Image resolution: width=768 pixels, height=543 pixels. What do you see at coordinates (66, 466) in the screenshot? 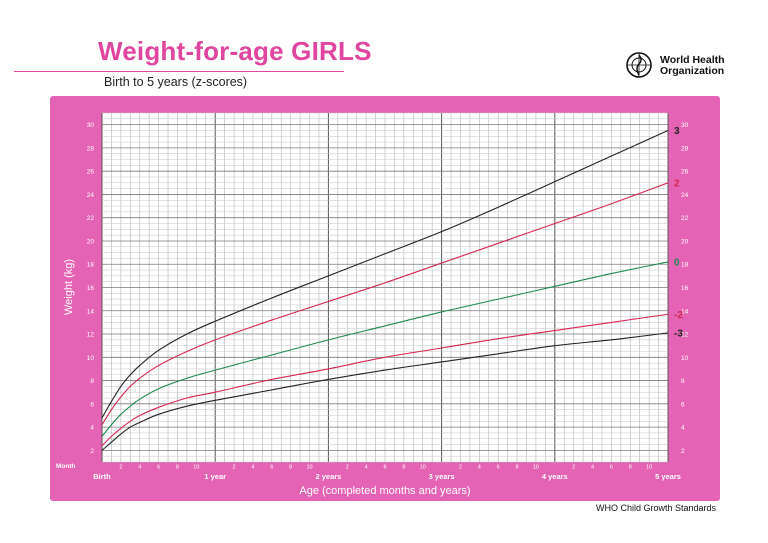
I see `month-label: Month` at bounding box center [66, 466].